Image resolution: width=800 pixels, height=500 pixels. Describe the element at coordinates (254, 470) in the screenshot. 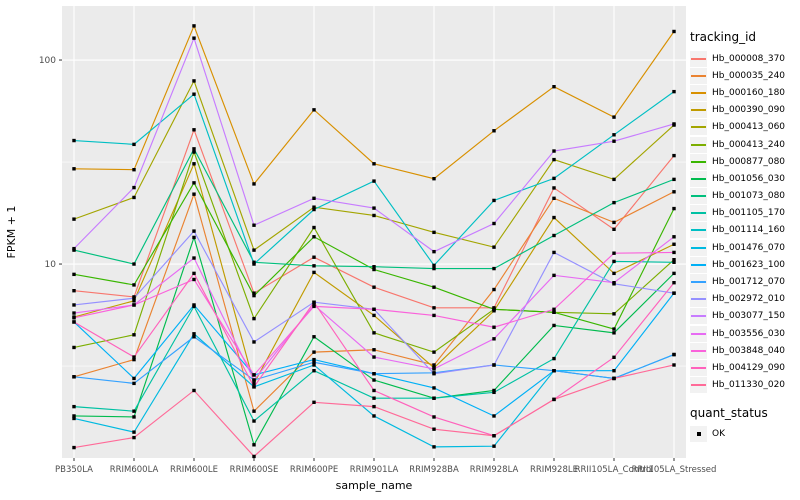

I see `x-tick-label: RRIM600SE` at that location.